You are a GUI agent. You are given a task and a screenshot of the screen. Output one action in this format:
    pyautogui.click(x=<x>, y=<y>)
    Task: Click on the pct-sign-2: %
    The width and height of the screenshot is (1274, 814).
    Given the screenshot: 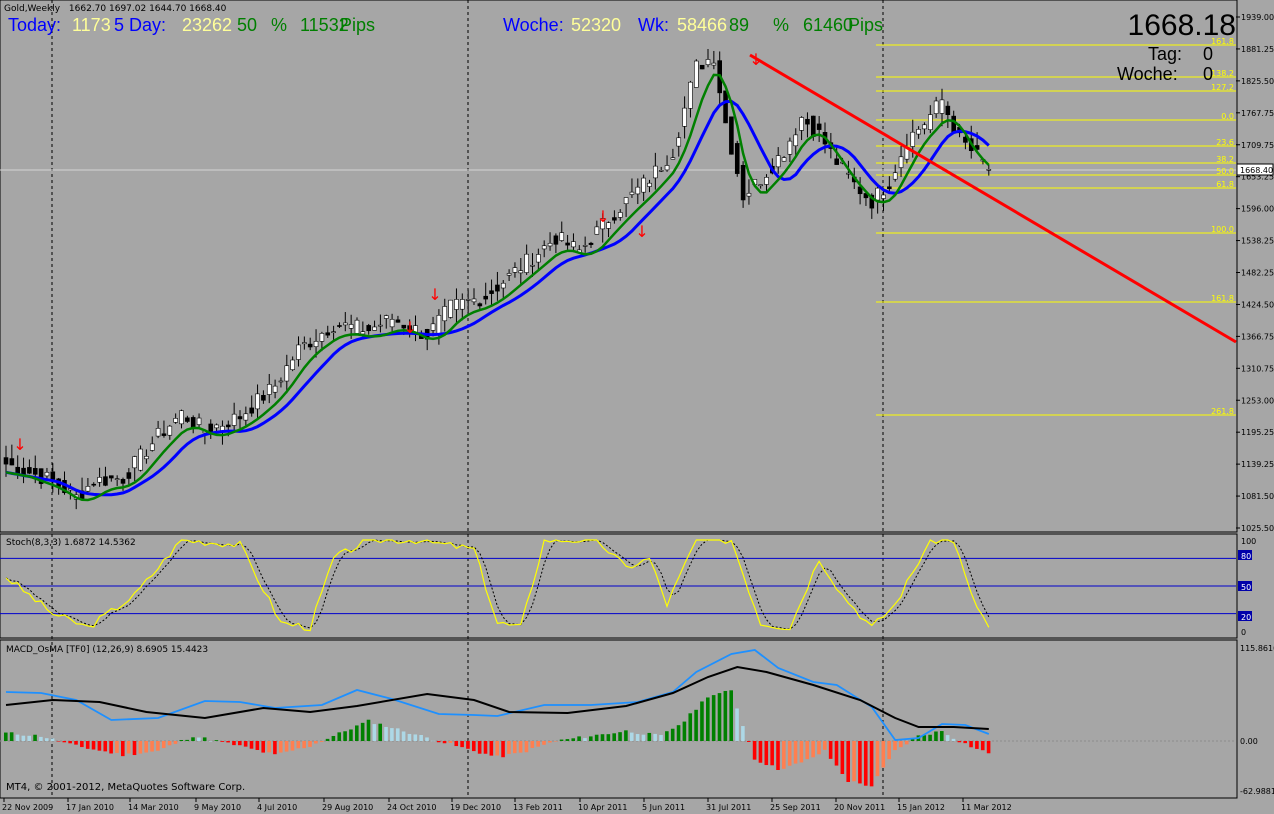 What is the action you would take?
    pyautogui.click(x=781, y=25)
    